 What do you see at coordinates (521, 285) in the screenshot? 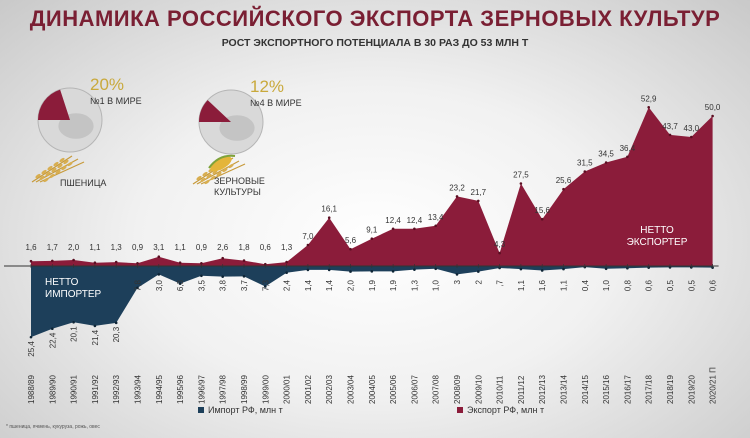
I see `import-data-label: 1,1` at bounding box center [521, 285].